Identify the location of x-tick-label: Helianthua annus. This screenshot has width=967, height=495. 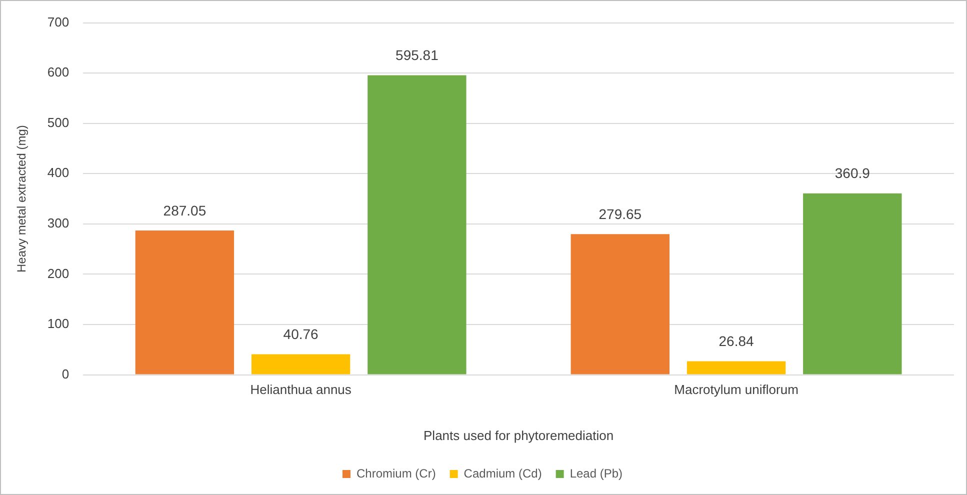
(301, 390).